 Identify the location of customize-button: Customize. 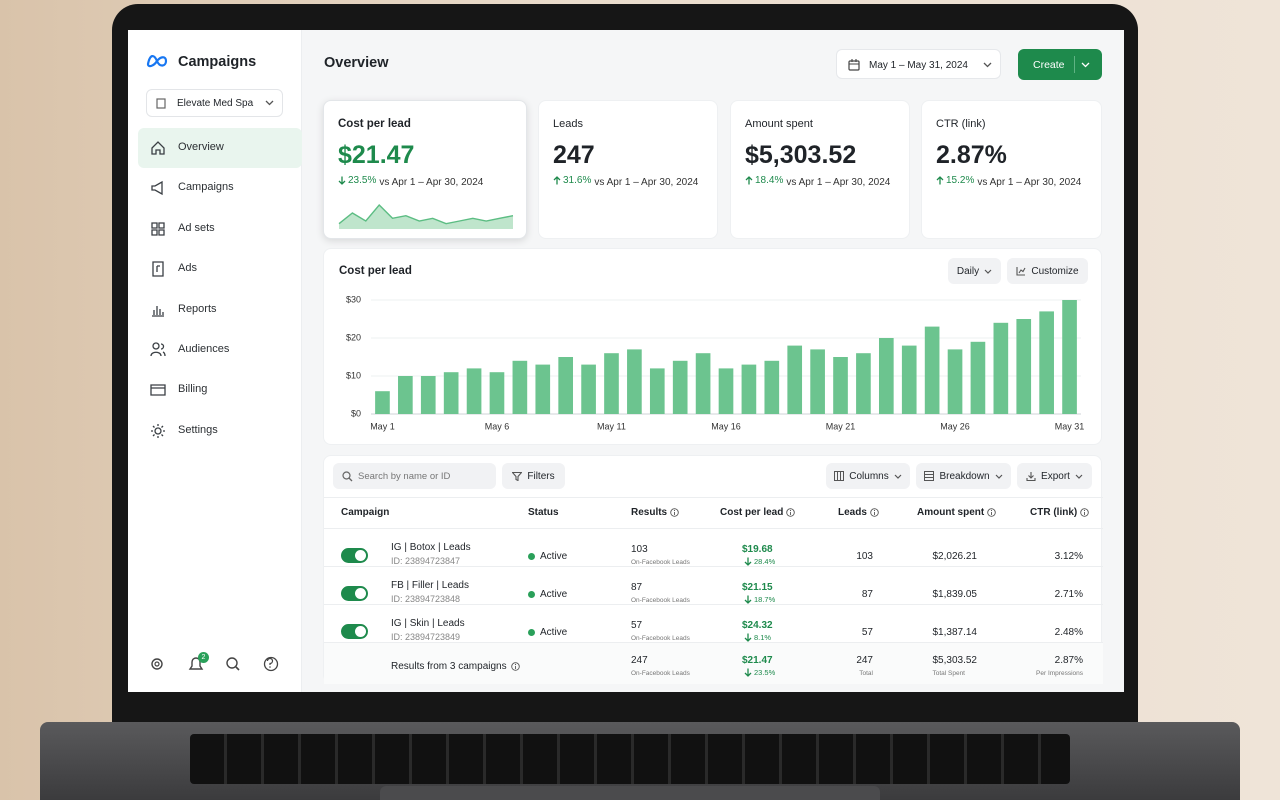
(1047, 271).